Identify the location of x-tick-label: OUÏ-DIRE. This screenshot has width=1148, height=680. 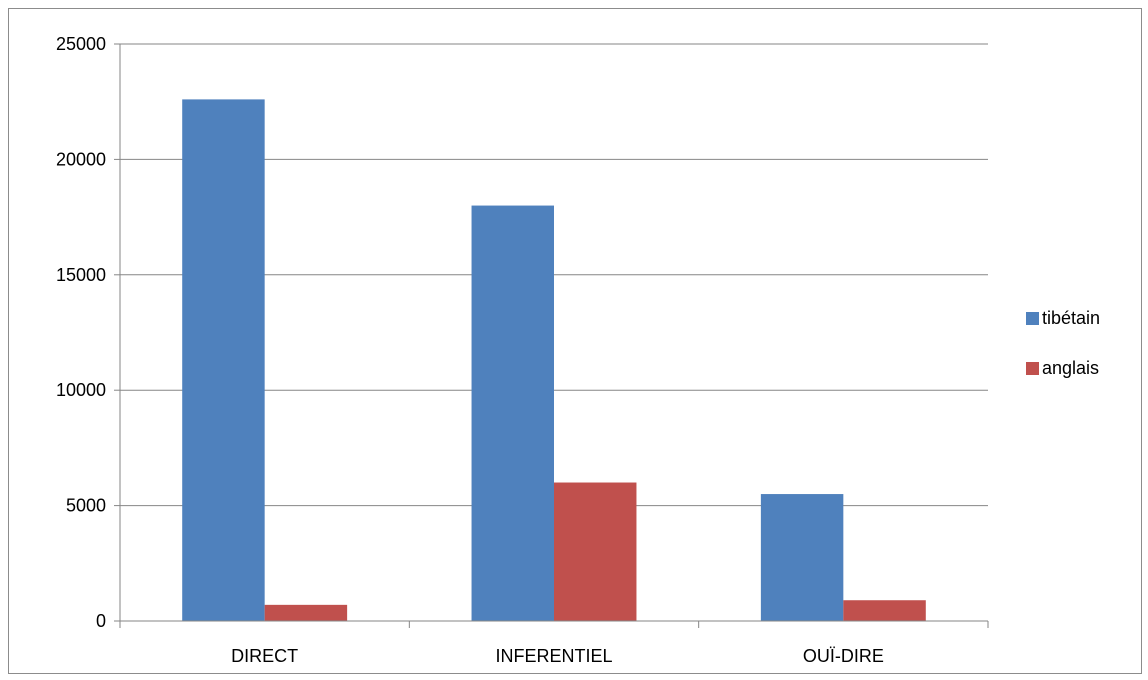
(843, 656).